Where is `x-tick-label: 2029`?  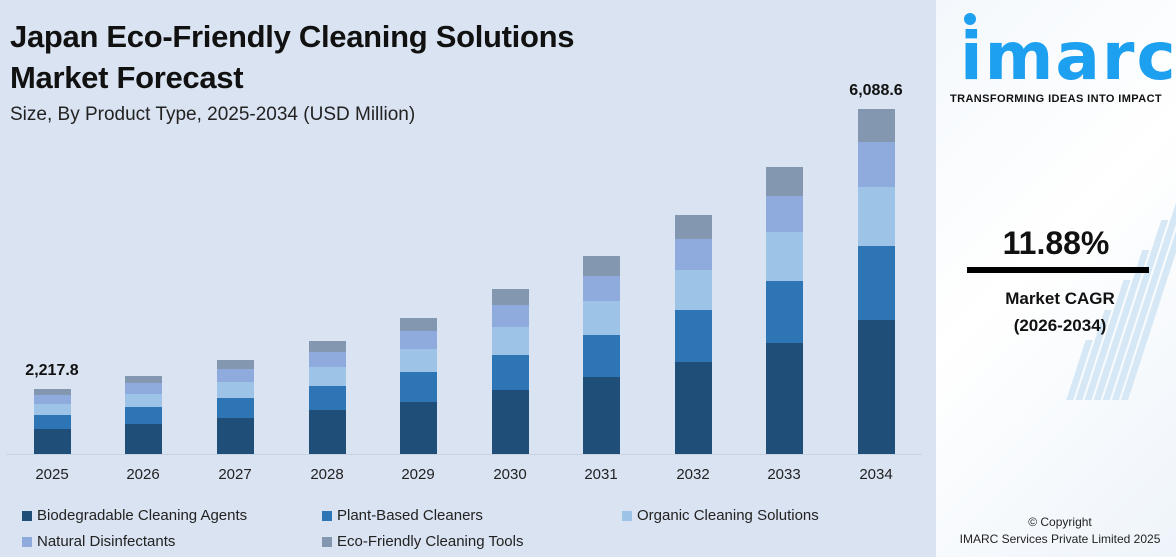 x-tick-label: 2029 is located at coordinates (418, 474).